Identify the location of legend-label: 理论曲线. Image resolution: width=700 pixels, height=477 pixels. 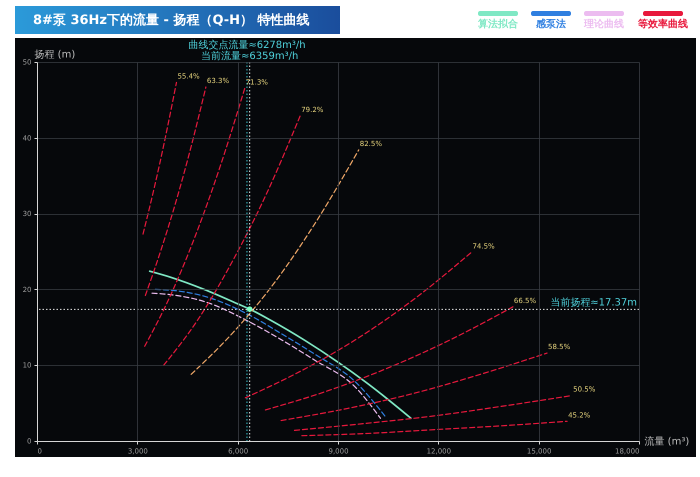
(603, 24).